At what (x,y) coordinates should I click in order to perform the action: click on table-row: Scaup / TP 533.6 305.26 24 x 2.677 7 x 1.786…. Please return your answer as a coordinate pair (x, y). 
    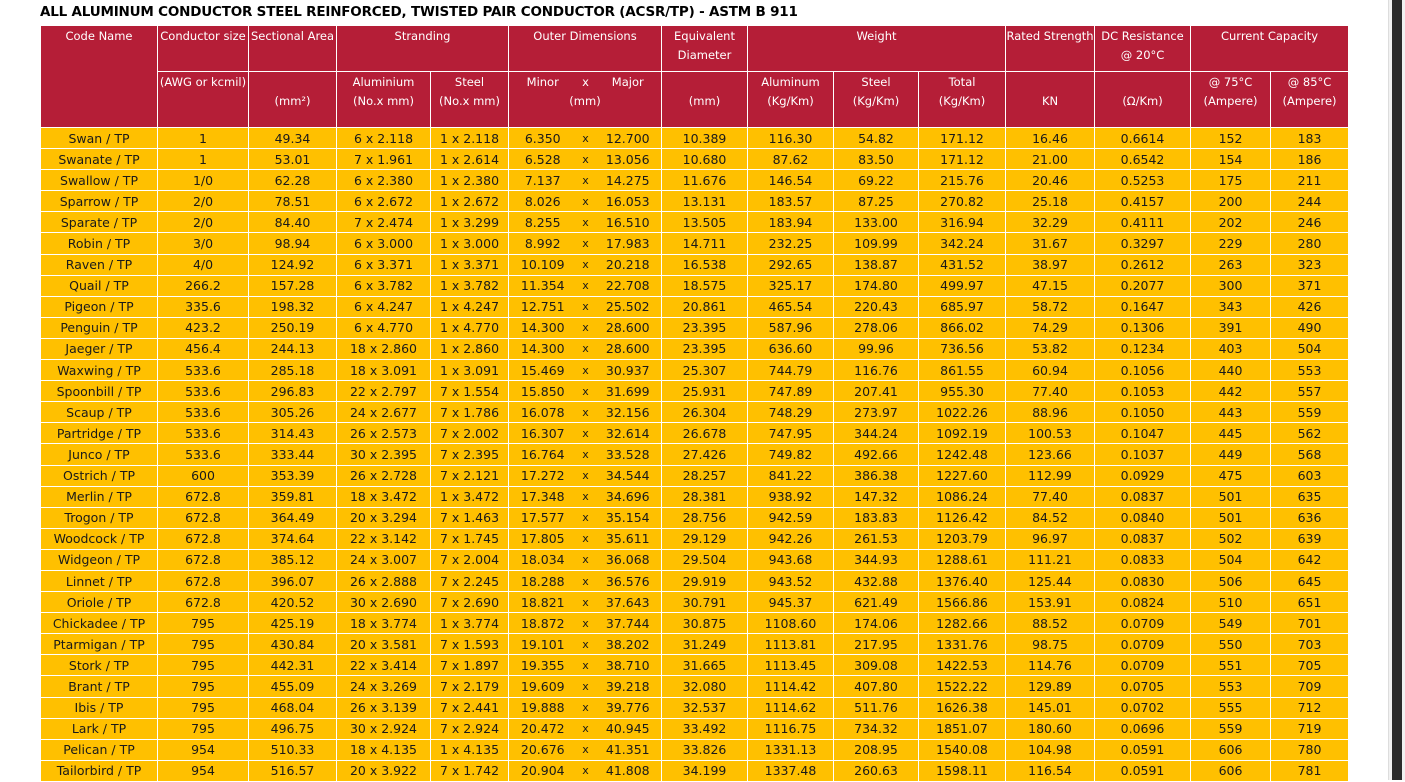
    Looking at the image, I should click on (695, 412).